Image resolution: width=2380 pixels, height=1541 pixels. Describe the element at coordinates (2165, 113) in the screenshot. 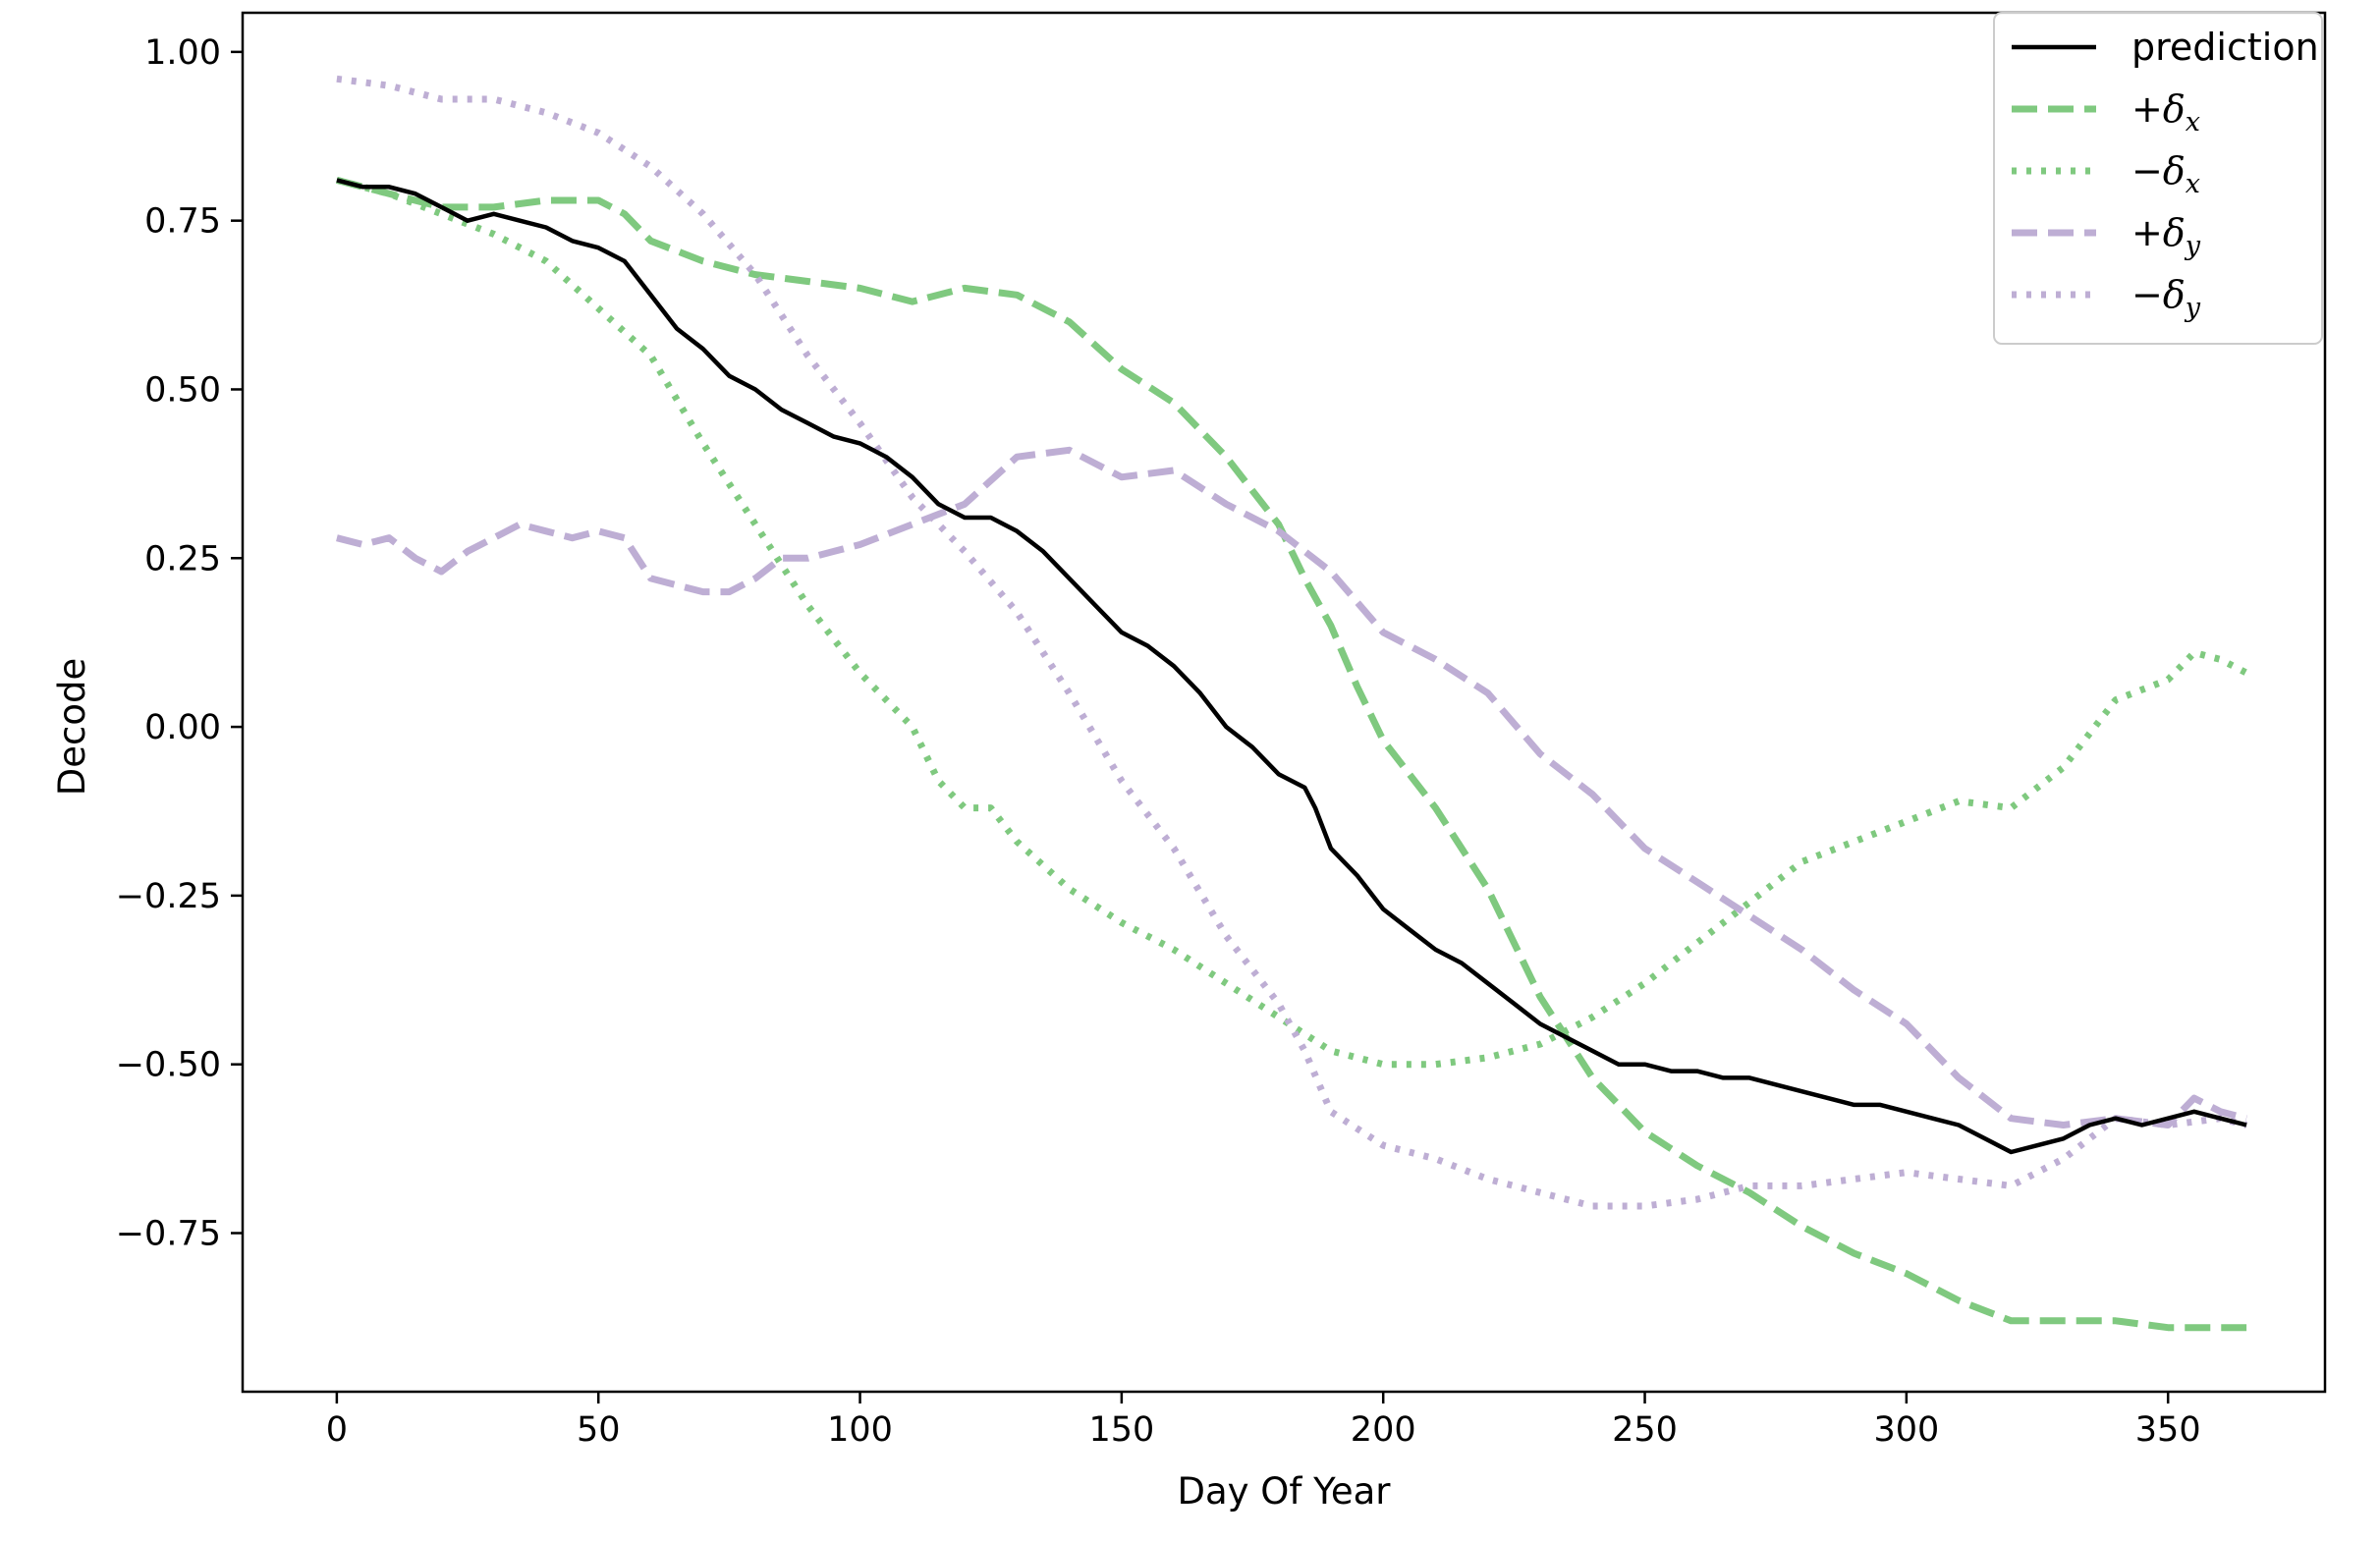

I see `legend-label-1: +δx` at that location.